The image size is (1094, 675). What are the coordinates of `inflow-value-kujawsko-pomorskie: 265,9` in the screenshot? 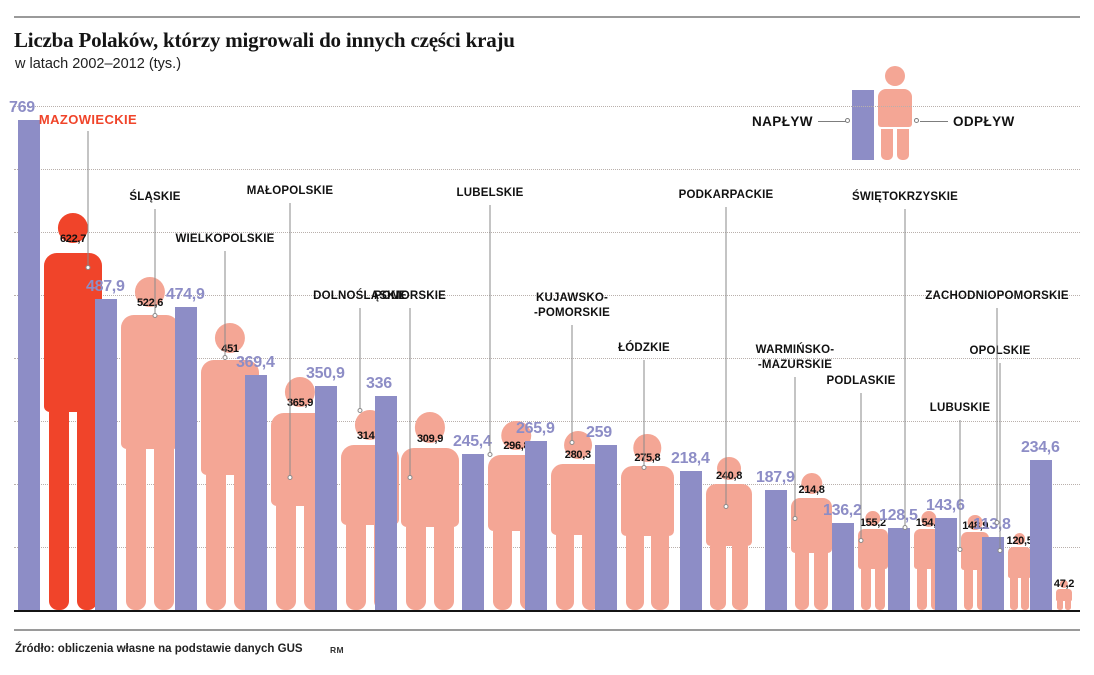 It's located at (535, 428).